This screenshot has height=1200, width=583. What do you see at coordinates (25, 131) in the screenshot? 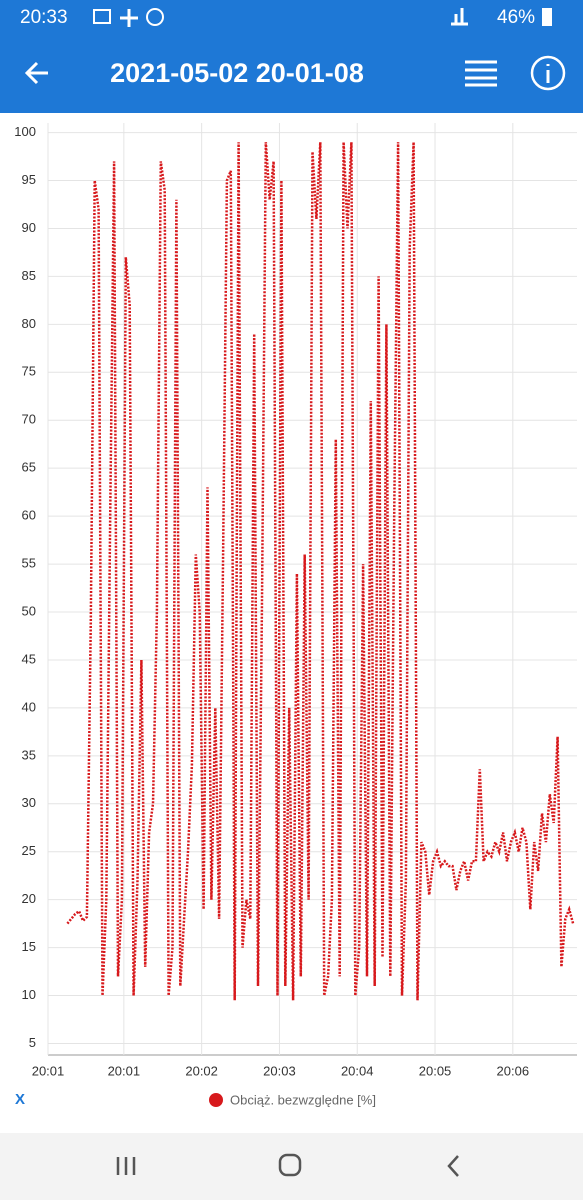
I see `y-tick-label: 100` at bounding box center [25, 131].